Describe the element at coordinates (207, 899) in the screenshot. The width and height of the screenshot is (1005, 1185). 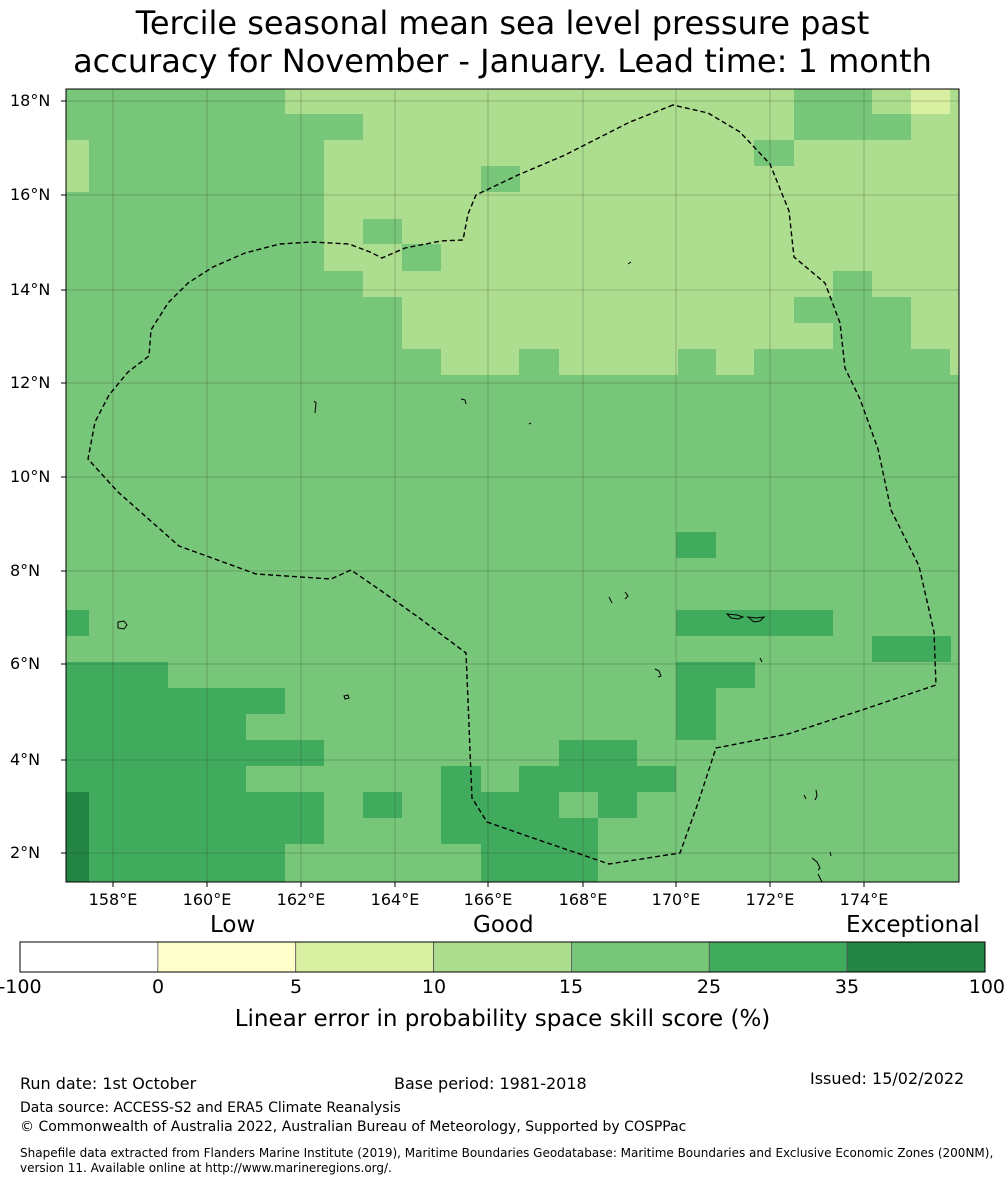
I see `lon-label: 160°E` at that location.